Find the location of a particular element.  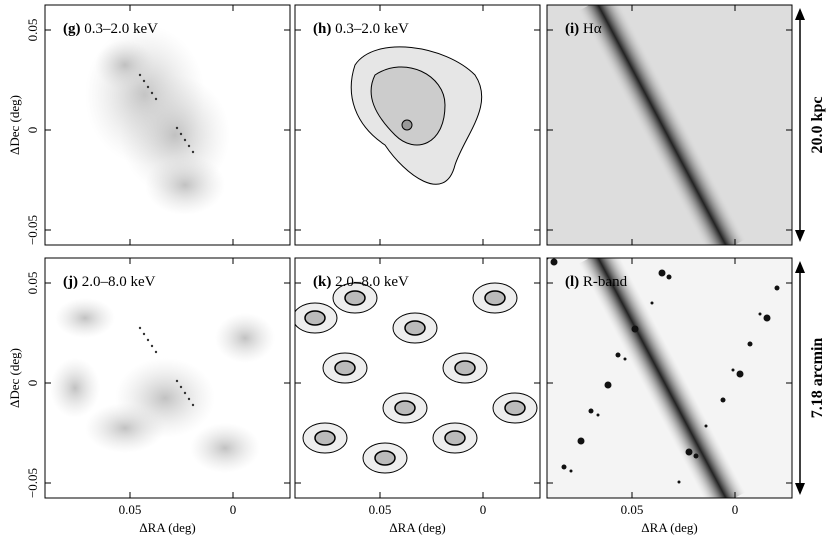

panel: (h) 0.3–2.0 keV is located at coordinates (417, 125).